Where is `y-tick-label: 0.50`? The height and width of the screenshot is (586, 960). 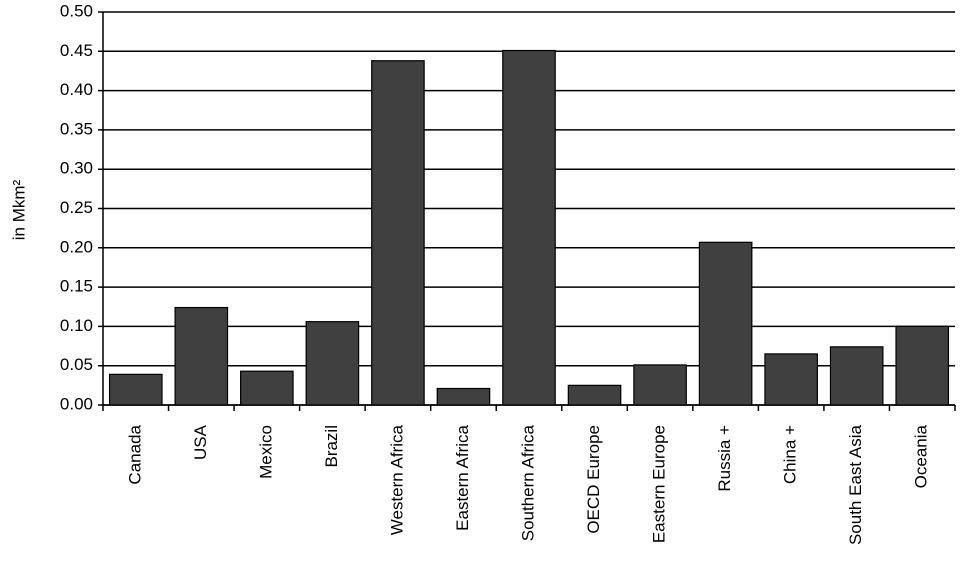 y-tick-label: 0.50 is located at coordinates (76, 10).